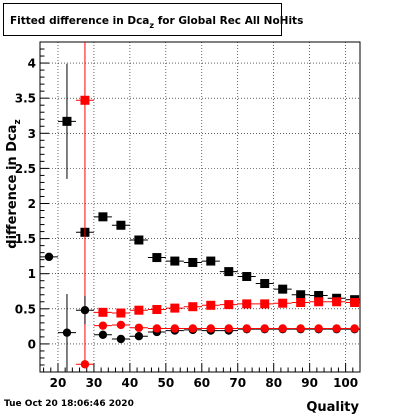 Image resolution: width=400 pixels, height=414 pixels. I want to click on x-tick-label: 40, so click(130, 383).